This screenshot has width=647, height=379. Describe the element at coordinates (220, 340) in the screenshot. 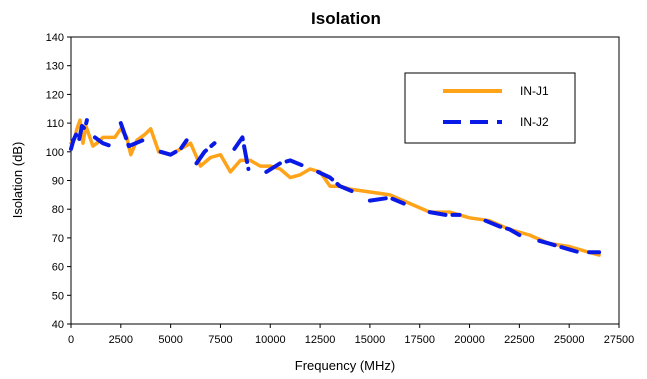

I see `x-tick-label: 7500` at that location.